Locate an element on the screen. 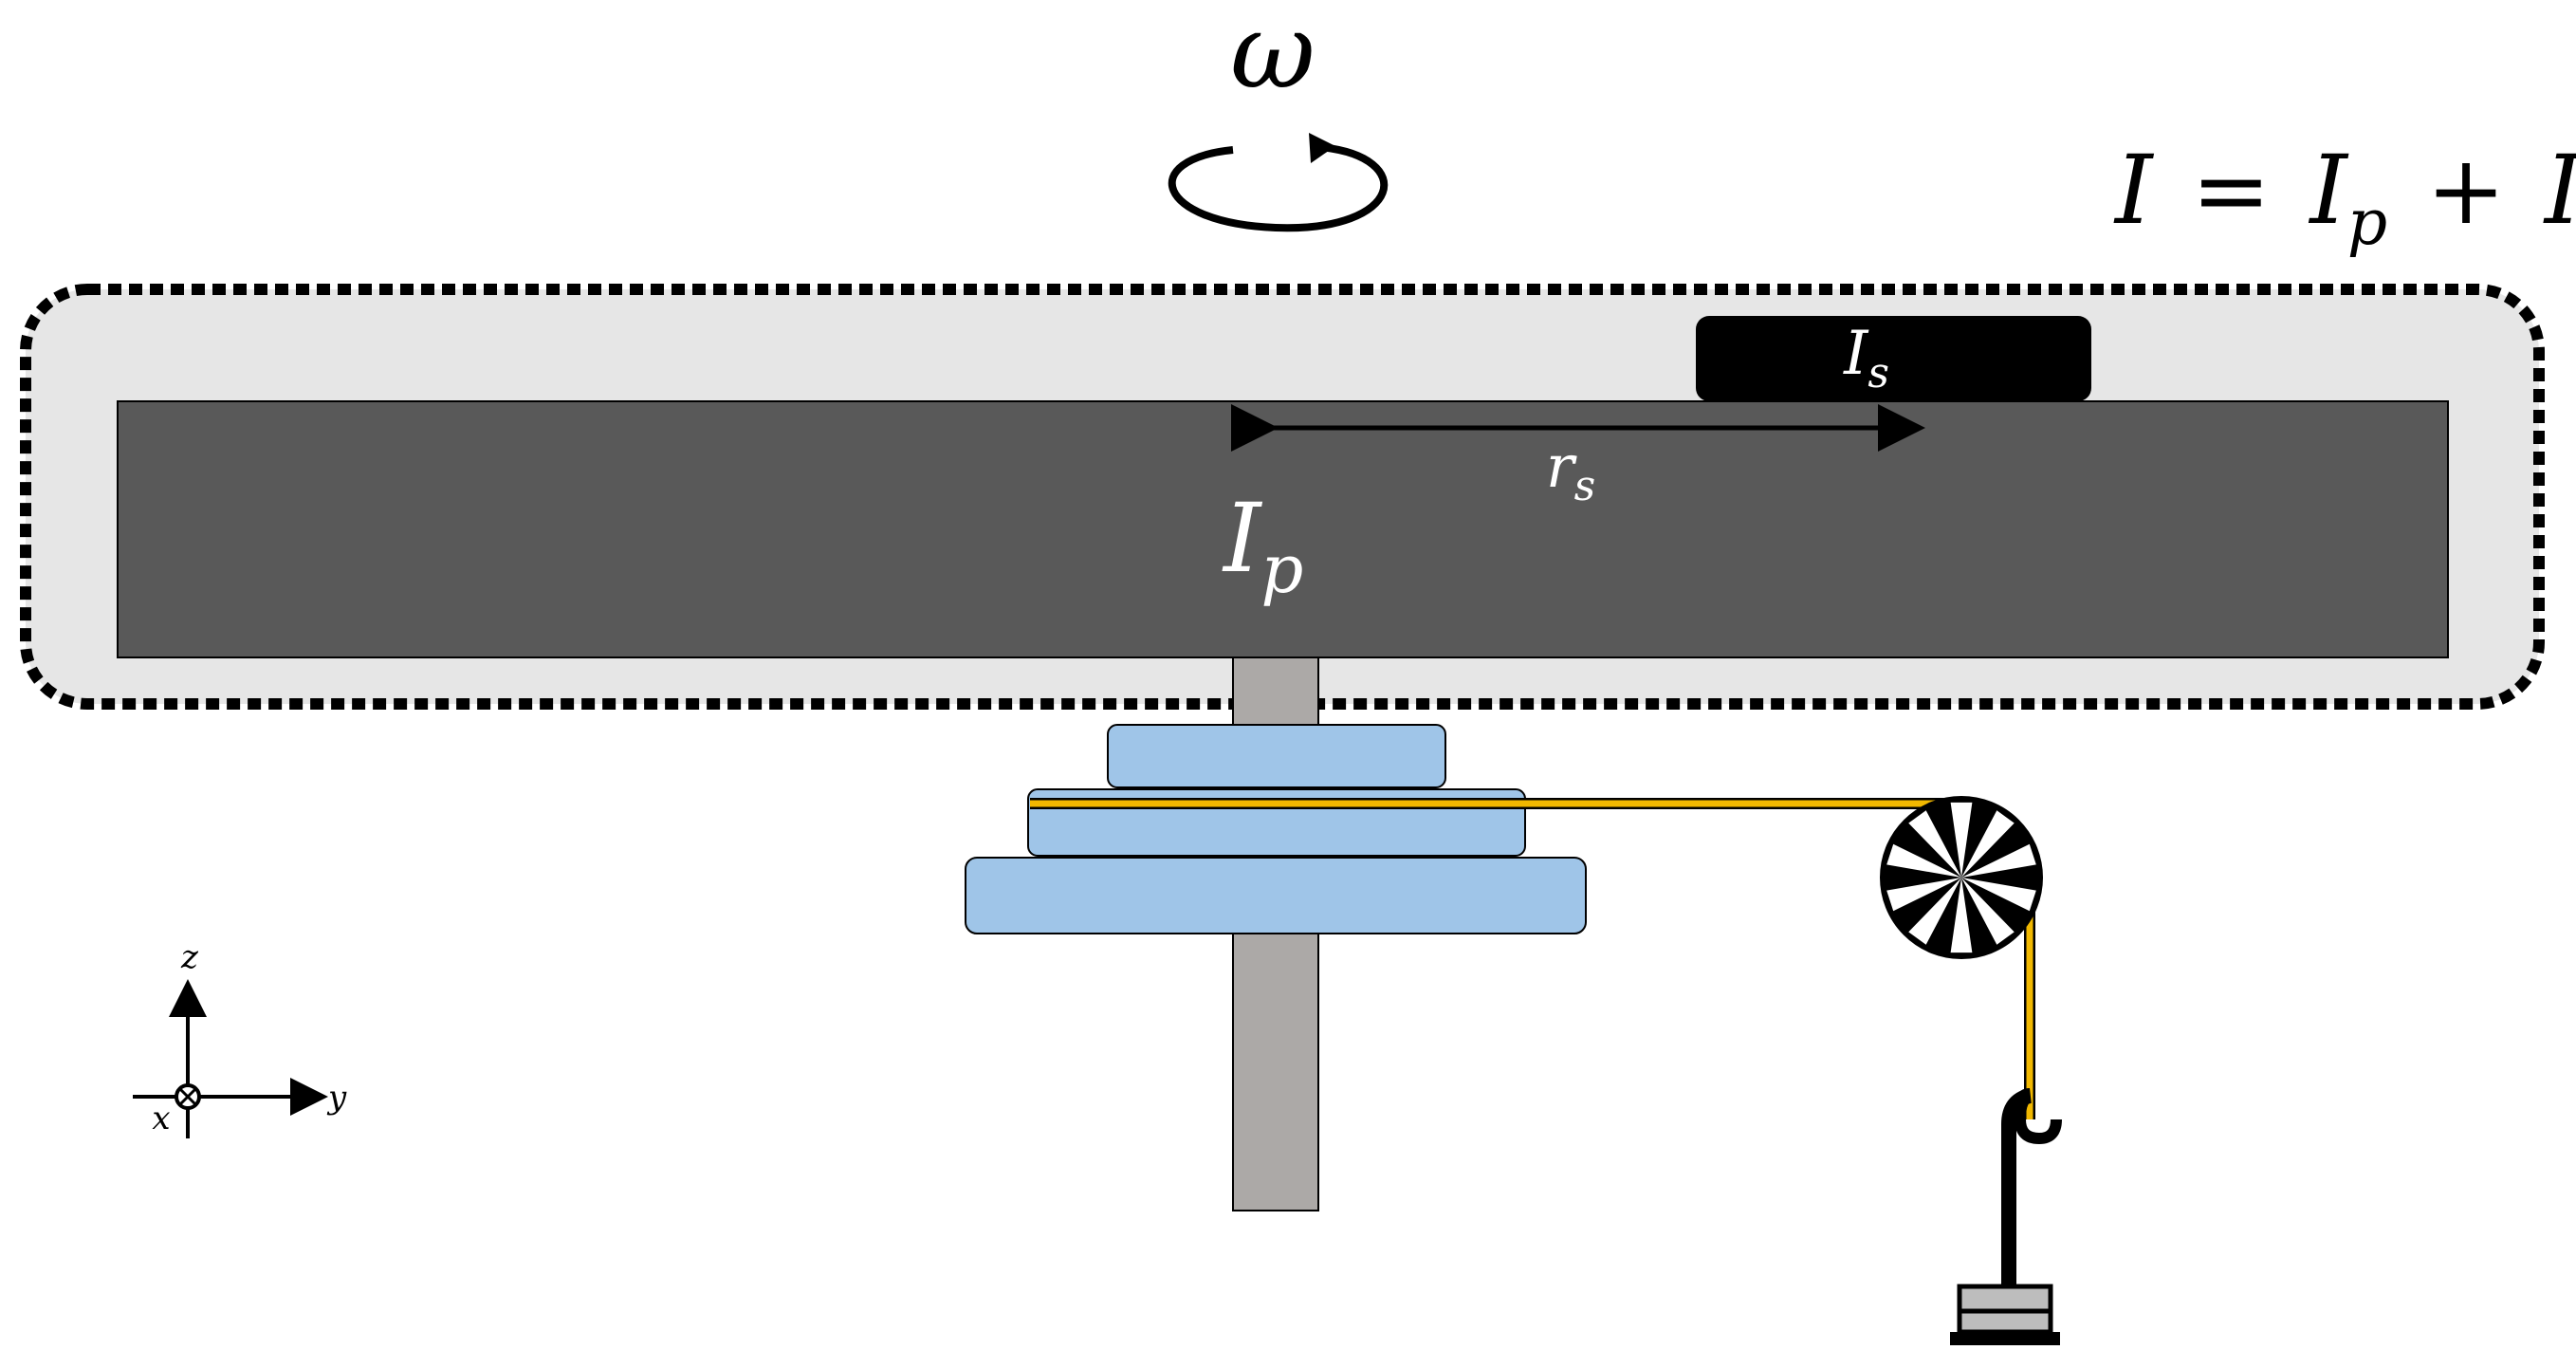 The image size is (2576, 1350). weight-top is located at coordinates (2005, 1299).